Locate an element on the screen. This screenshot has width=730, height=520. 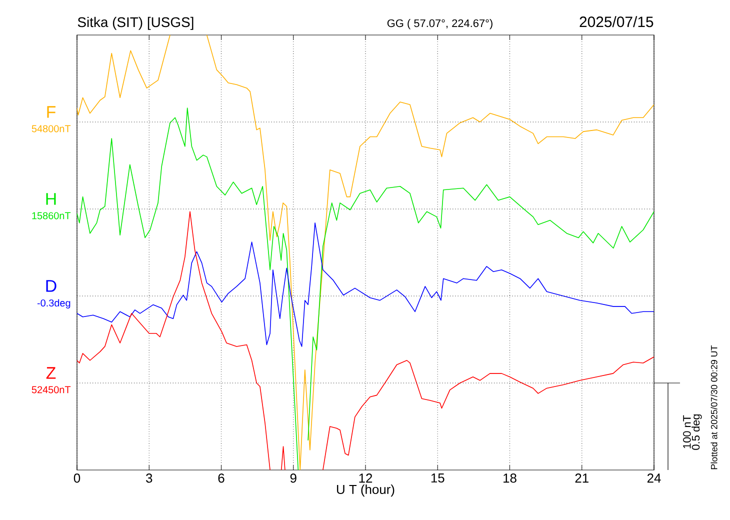
chart-subtitle: GG ( 57.07°, 224.67°) is located at coordinates (439, 24).